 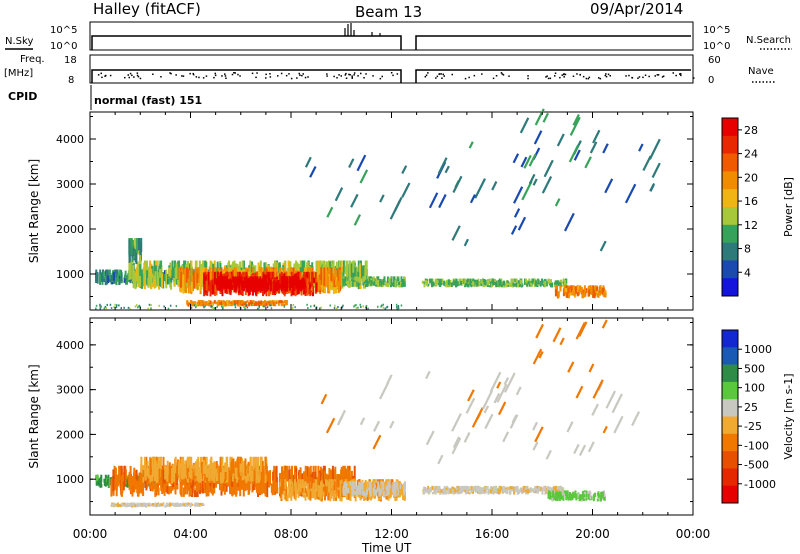 I want to click on nave-dots, so click(x=396, y=76).